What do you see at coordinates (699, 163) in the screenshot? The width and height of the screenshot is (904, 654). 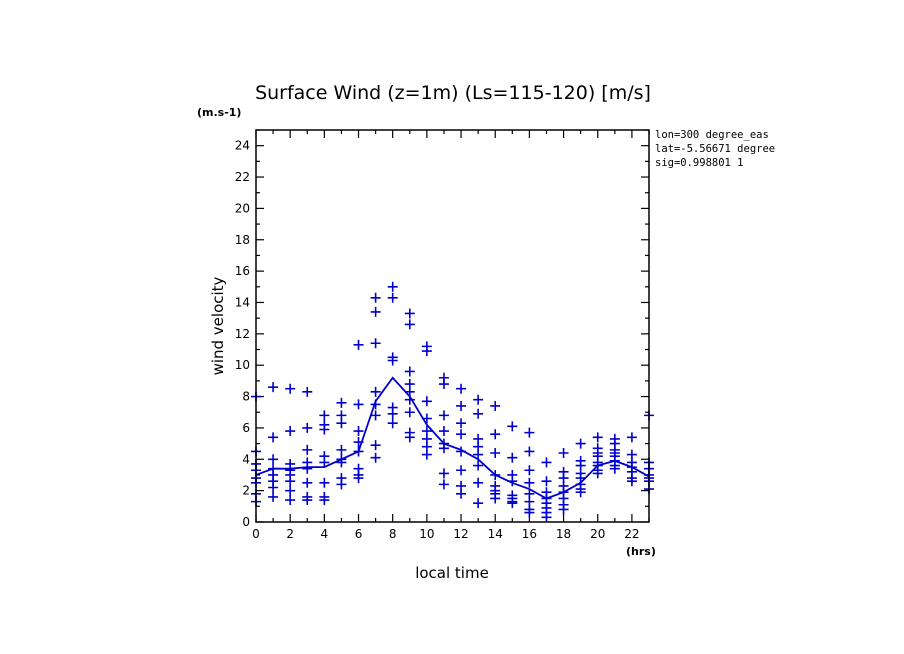 I see `sig-annotation: sig=0.998801 1` at bounding box center [699, 163].